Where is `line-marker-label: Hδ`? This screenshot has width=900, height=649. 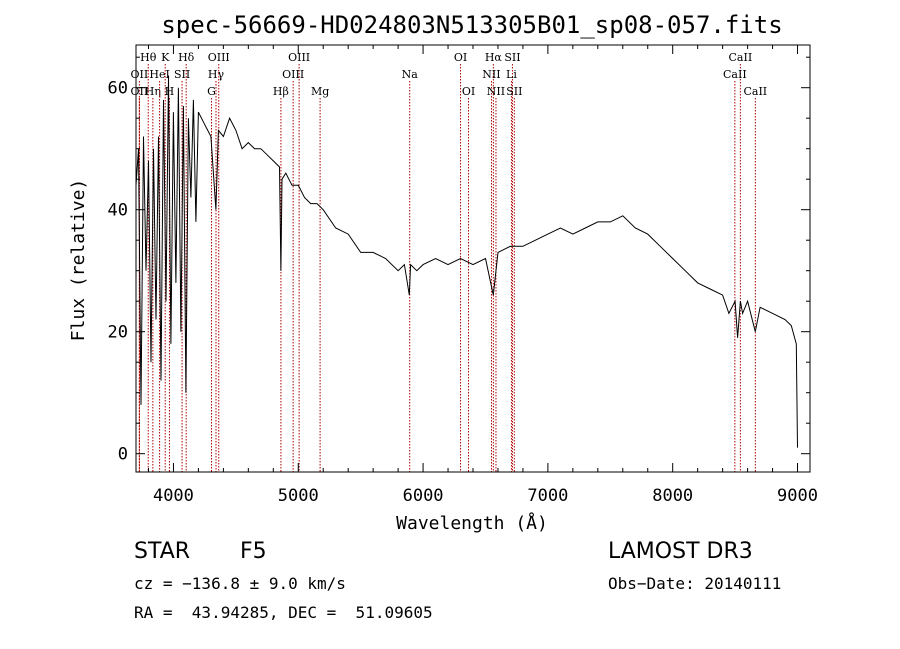 line-marker-label: Hδ is located at coordinates (186, 57).